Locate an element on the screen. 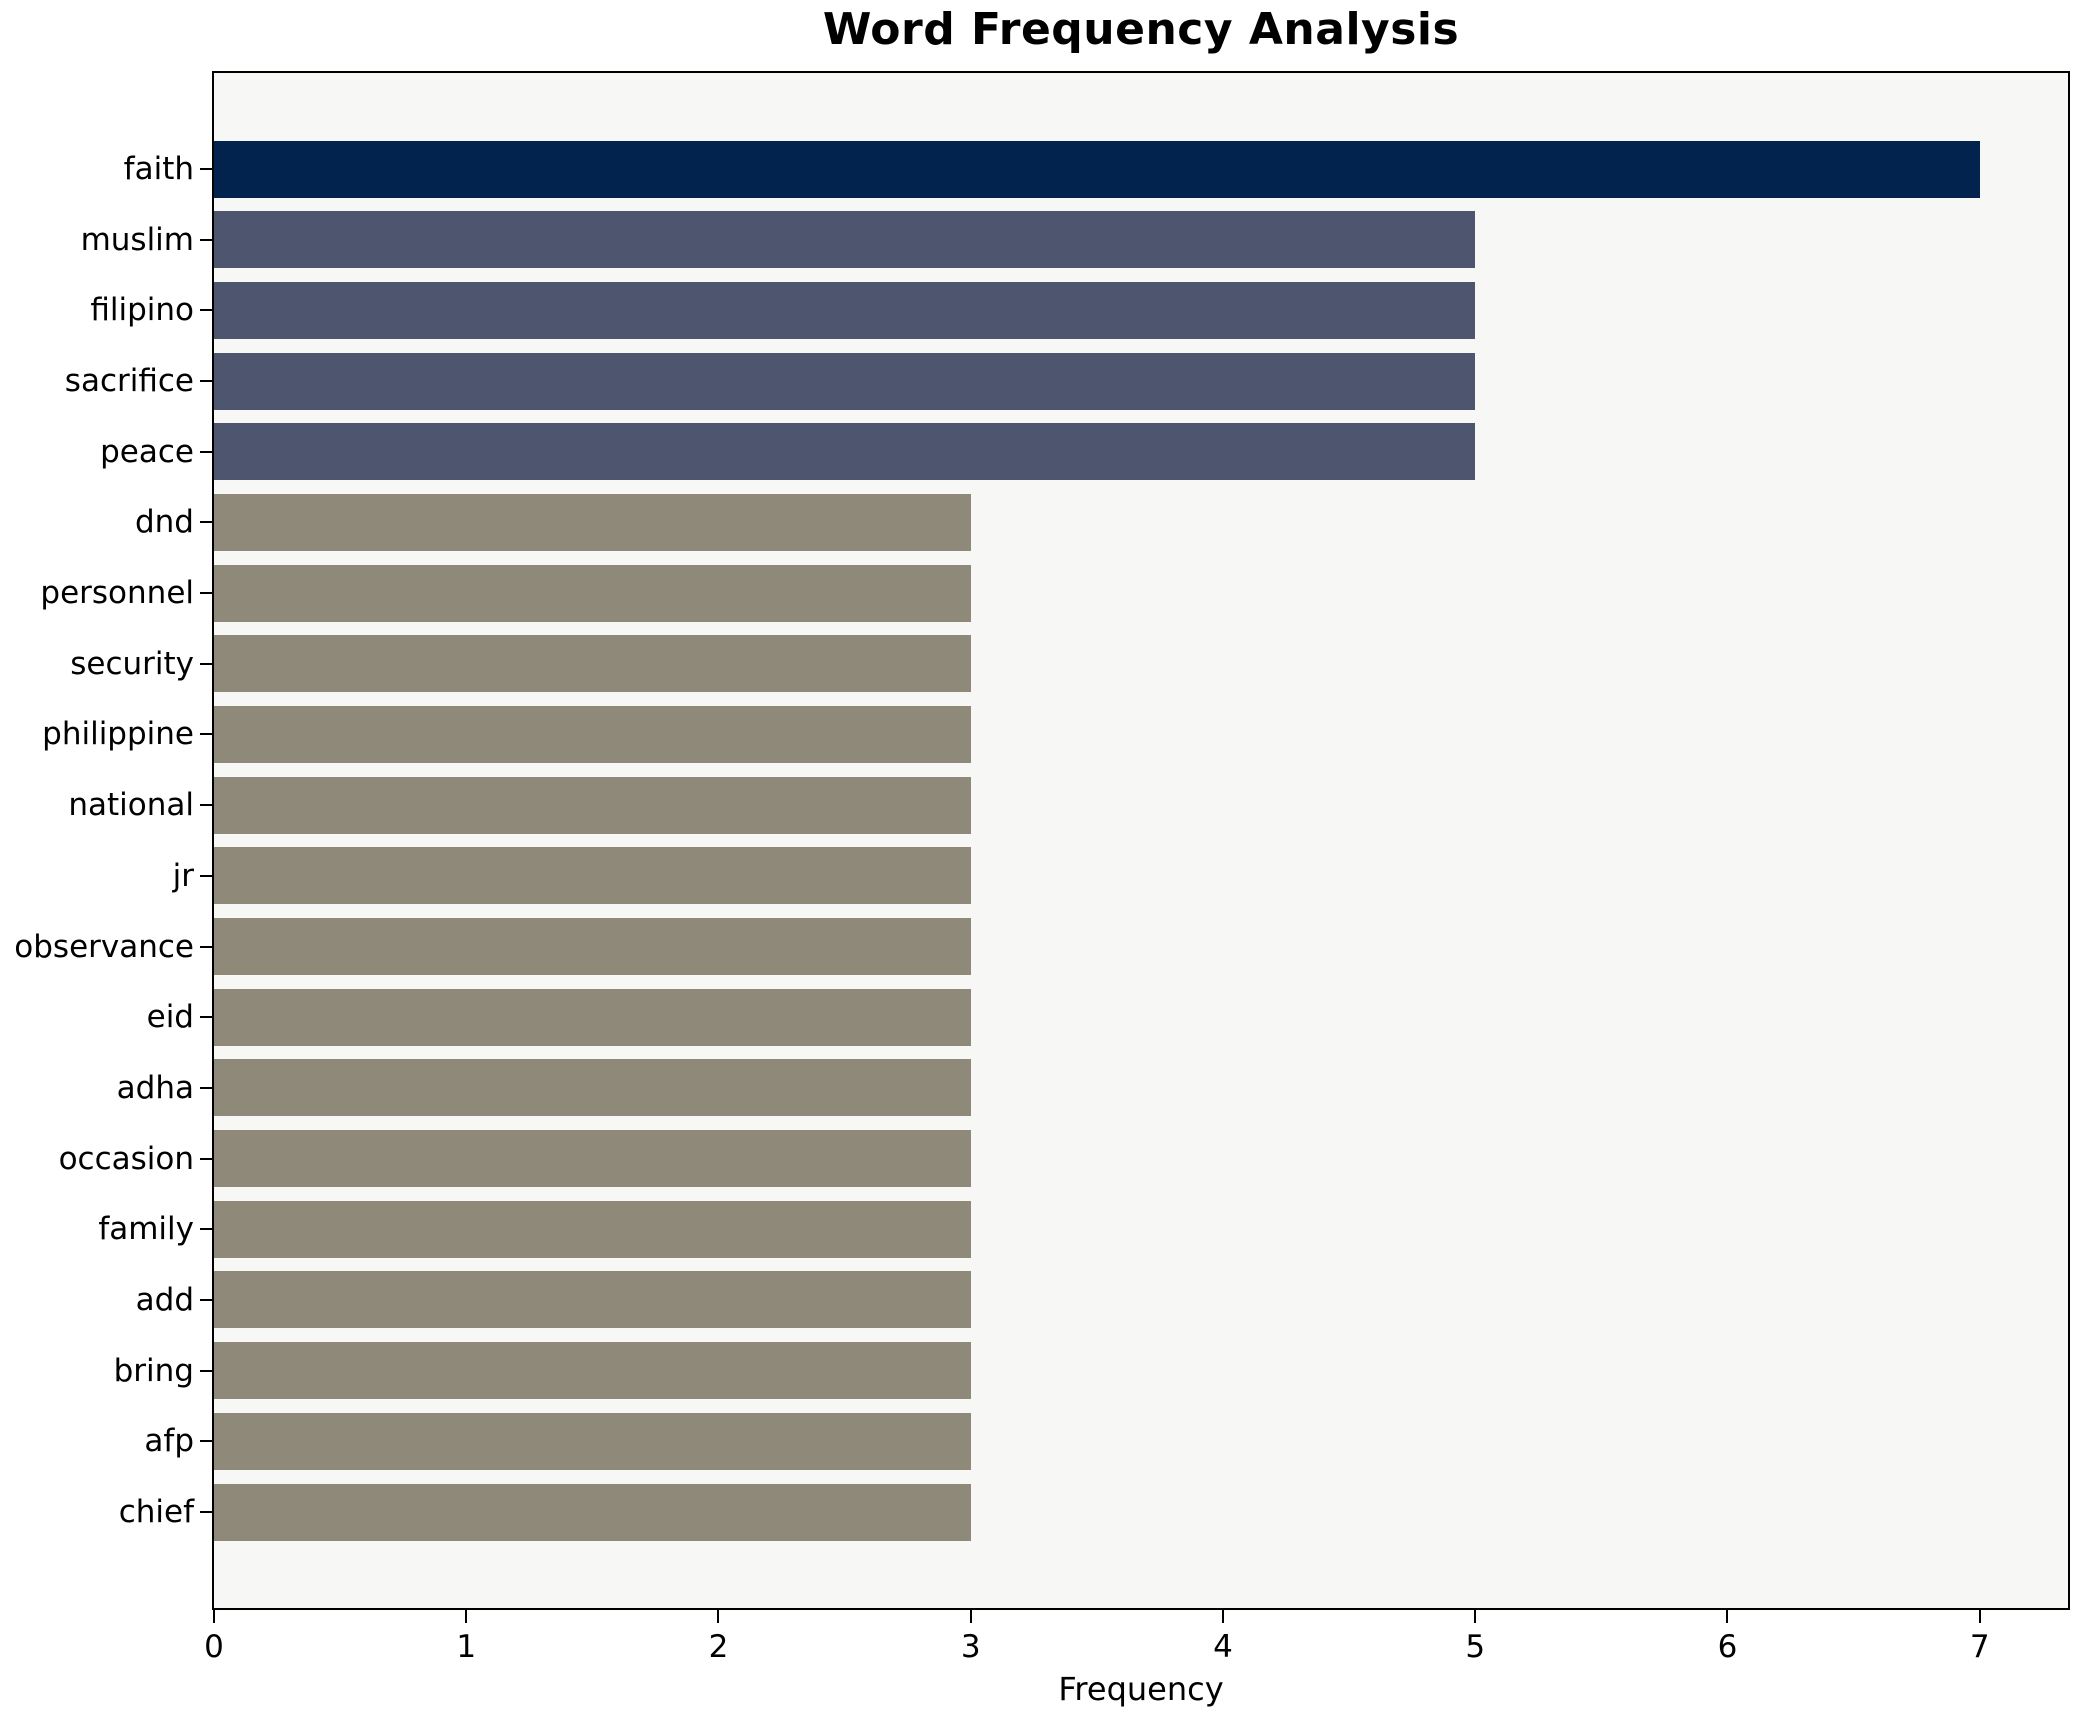 This screenshot has width=2091, height=1722. x-tick-label: 7 is located at coordinates (1979, 1647).